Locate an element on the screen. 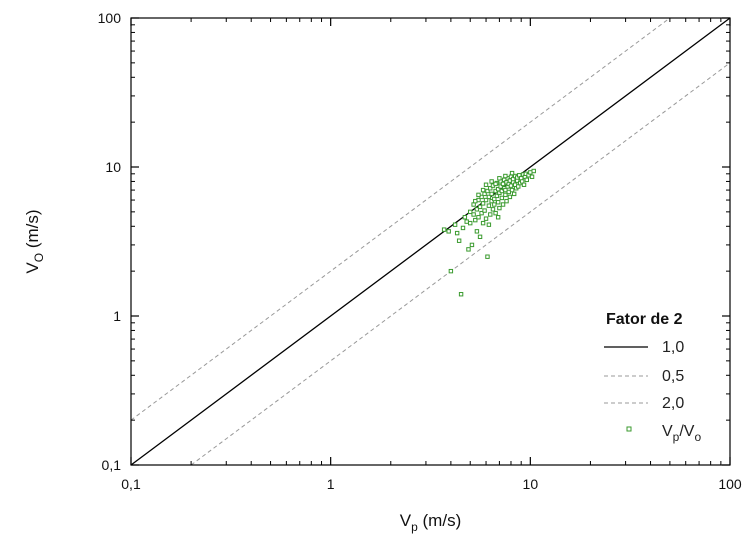 This screenshot has height=542, width=744. legend-label-vp-vo: Vp/Vo is located at coordinates (681, 433).